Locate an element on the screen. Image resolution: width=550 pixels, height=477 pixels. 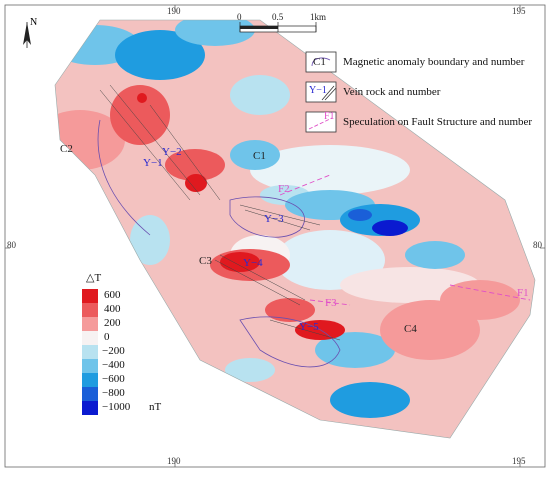
colorbar-swatches is located at coordinates (90, 352).